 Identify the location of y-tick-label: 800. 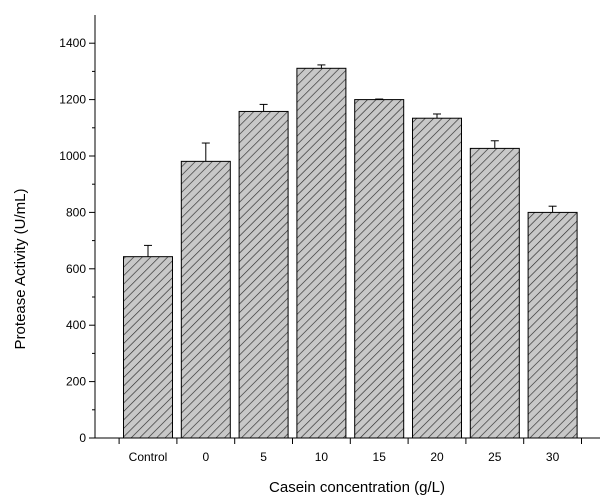
(76, 212).